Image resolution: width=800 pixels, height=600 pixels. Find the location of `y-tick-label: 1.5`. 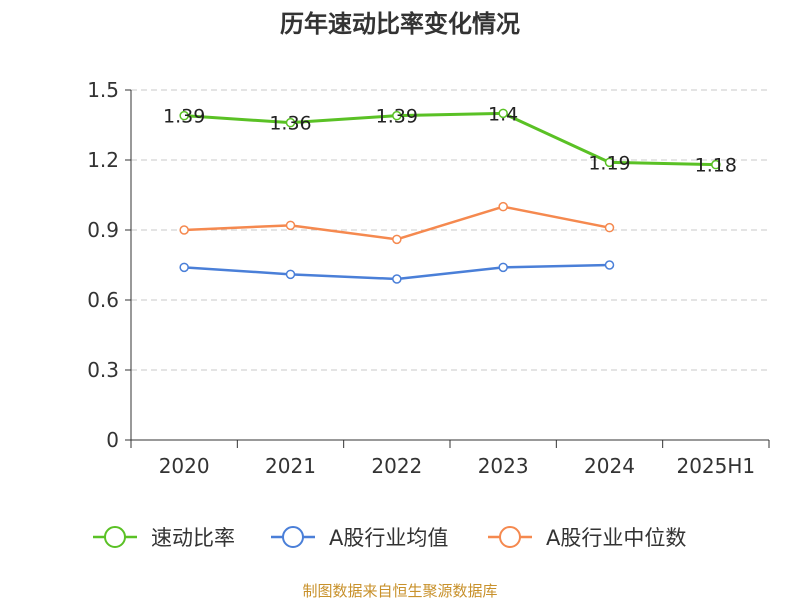

y-tick-label: 1.5 is located at coordinates (103, 90).